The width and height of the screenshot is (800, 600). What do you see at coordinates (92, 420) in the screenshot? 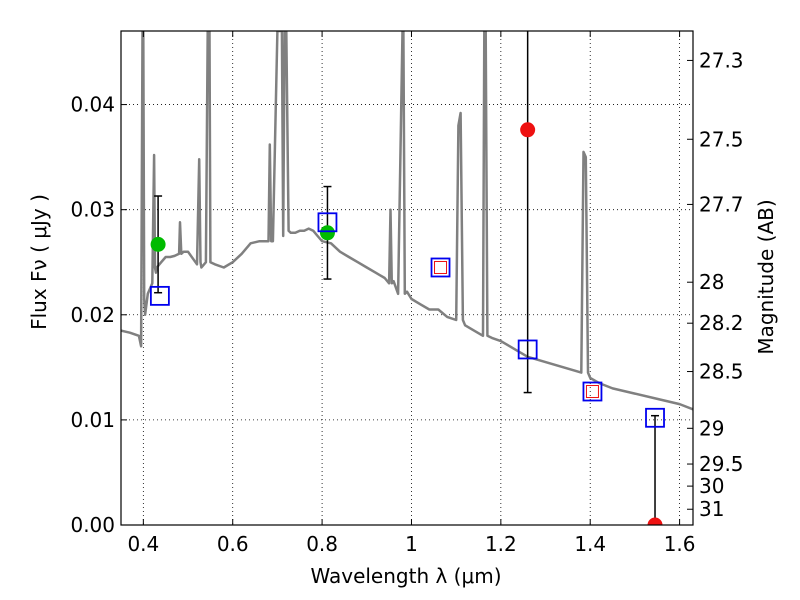
I see `y-tick-label: 0.01` at bounding box center [92, 420].